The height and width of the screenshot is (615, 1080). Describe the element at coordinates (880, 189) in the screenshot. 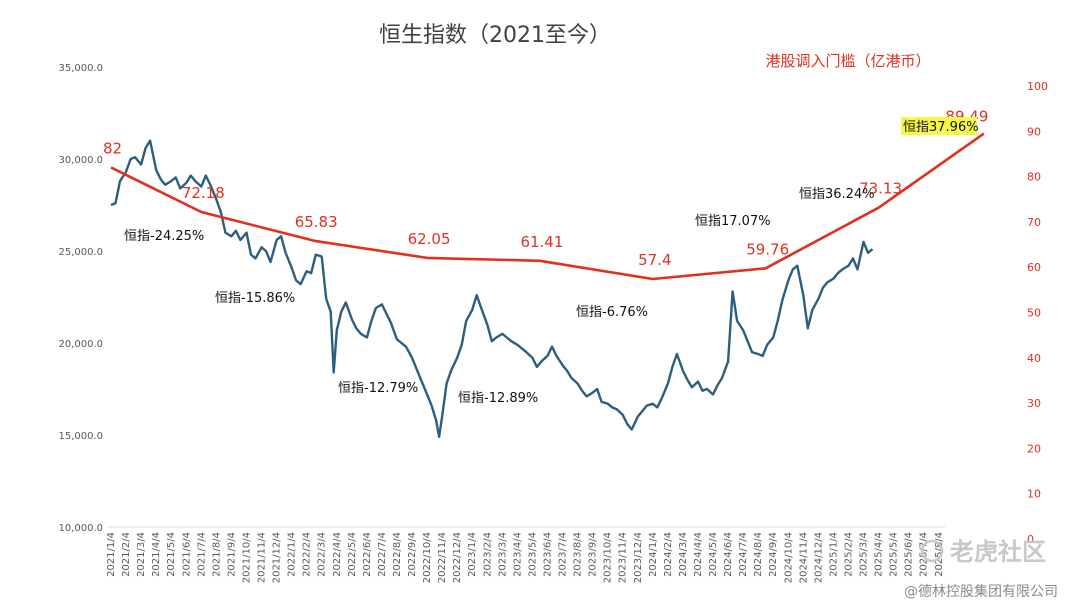

I see `threshold-data-label: 73.13` at that location.